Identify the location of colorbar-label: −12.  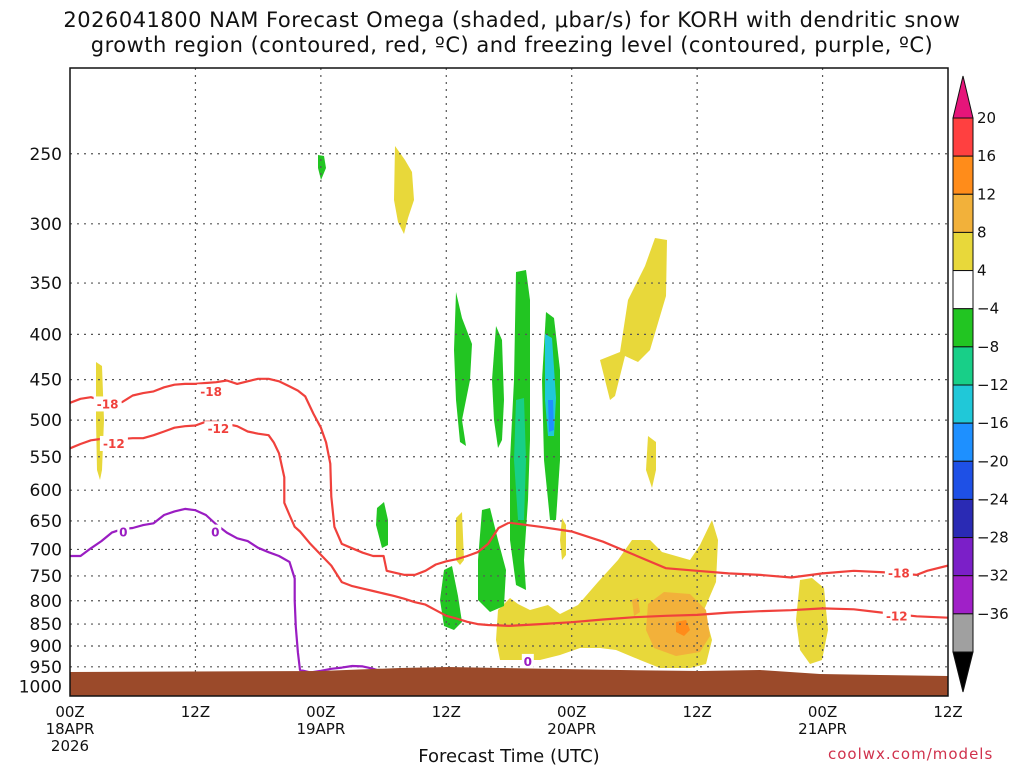
(993, 385).